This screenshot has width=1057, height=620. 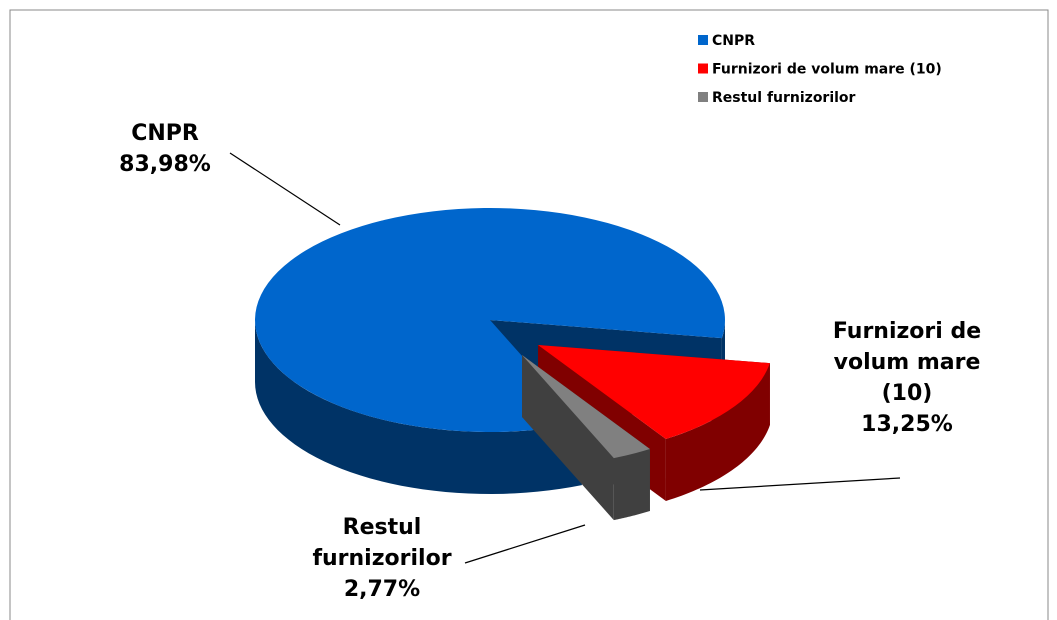 I want to click on legend-label: Furnizori de volum mare (10), so click(x=827, y=70).